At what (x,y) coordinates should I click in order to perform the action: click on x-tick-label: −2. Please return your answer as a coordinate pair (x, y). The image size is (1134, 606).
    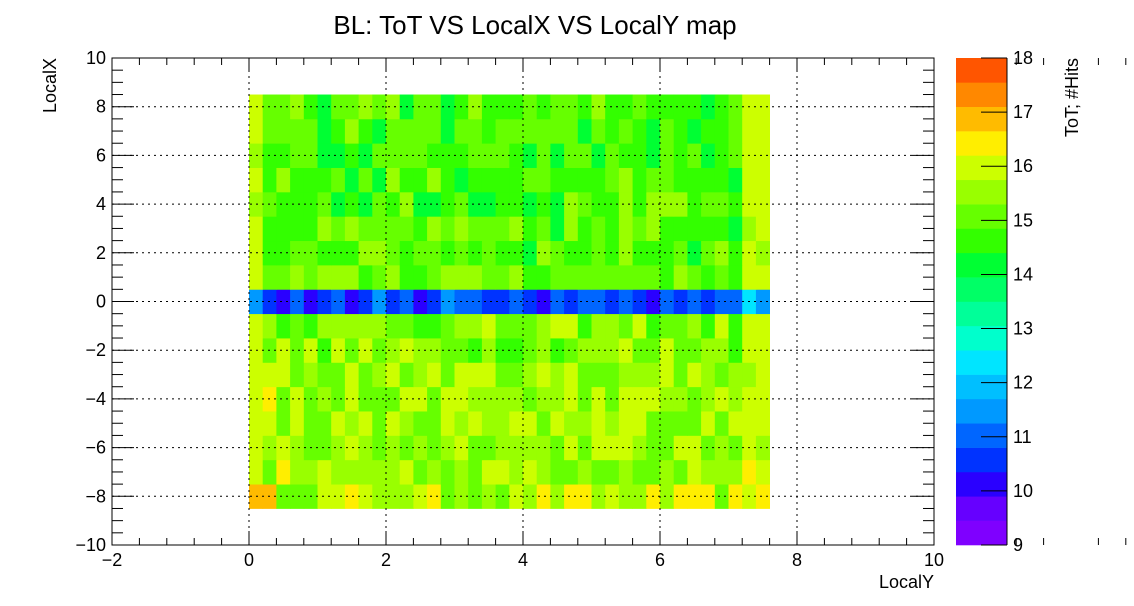
    Looking at the image, I should click on (112, 560).